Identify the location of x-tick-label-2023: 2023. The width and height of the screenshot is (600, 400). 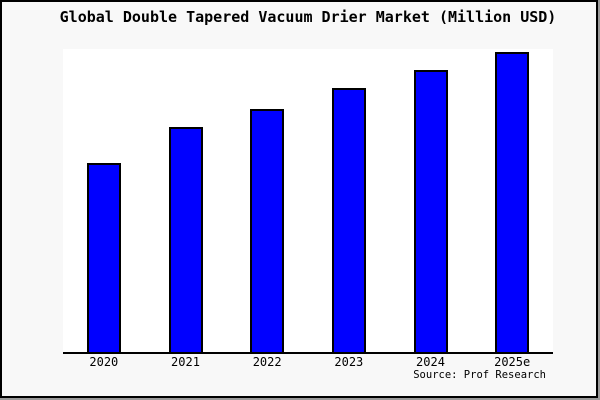
(349, 362).